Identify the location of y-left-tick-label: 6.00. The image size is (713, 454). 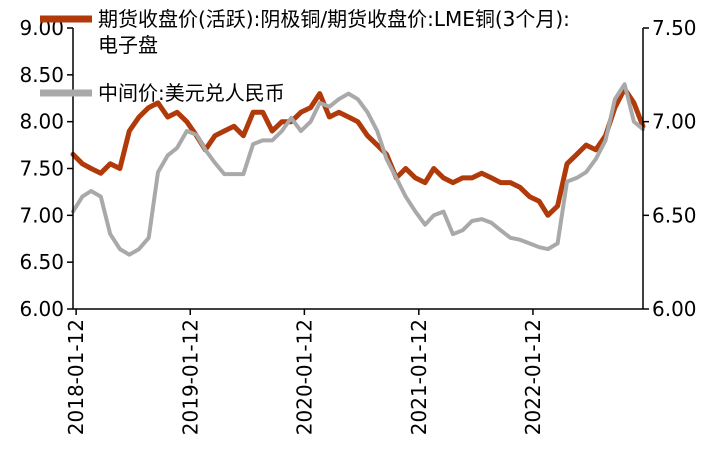
(41, 309).